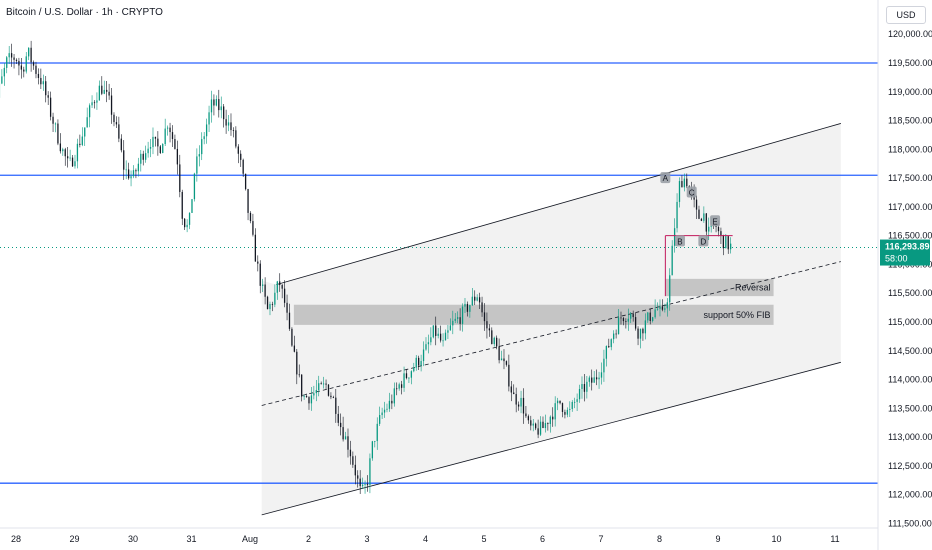  What do you see at coordinates (910, 92) in the screenshot?
I see `price-tick-label: 119,000.00` at bounding box center [910, 92].